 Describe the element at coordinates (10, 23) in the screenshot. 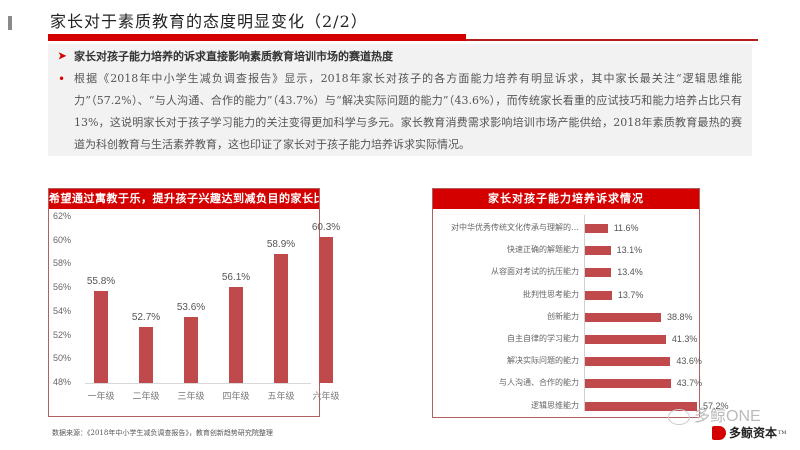

I see `side-marker` at that location.